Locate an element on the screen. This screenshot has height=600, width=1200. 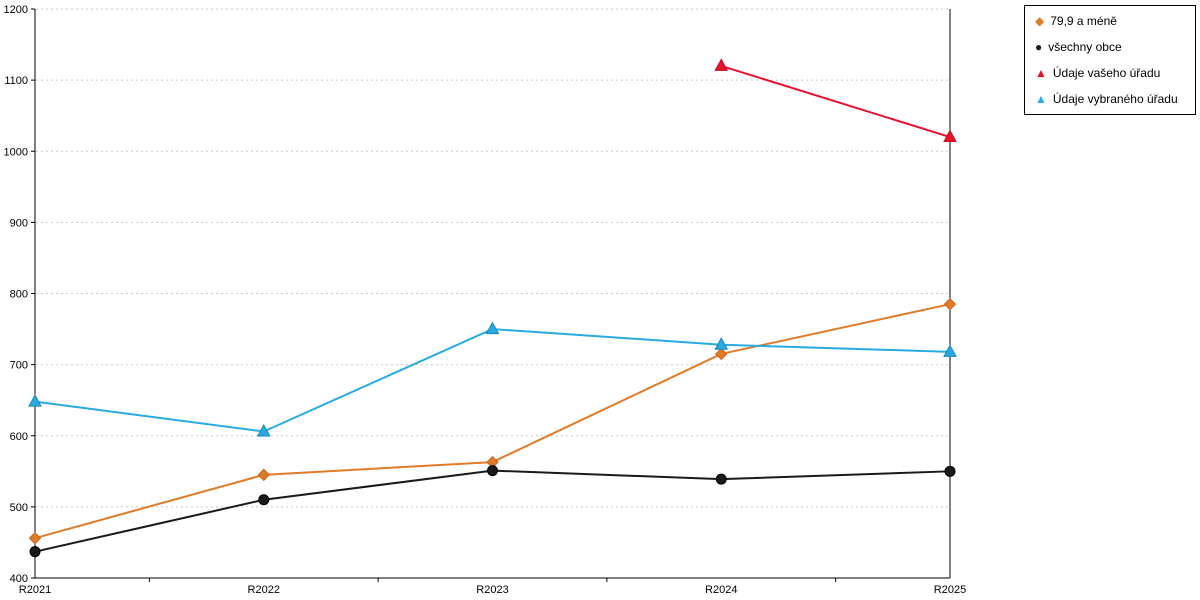
legend-label: Údaje vybraného úřadu is located at coordinates (1115, 99).